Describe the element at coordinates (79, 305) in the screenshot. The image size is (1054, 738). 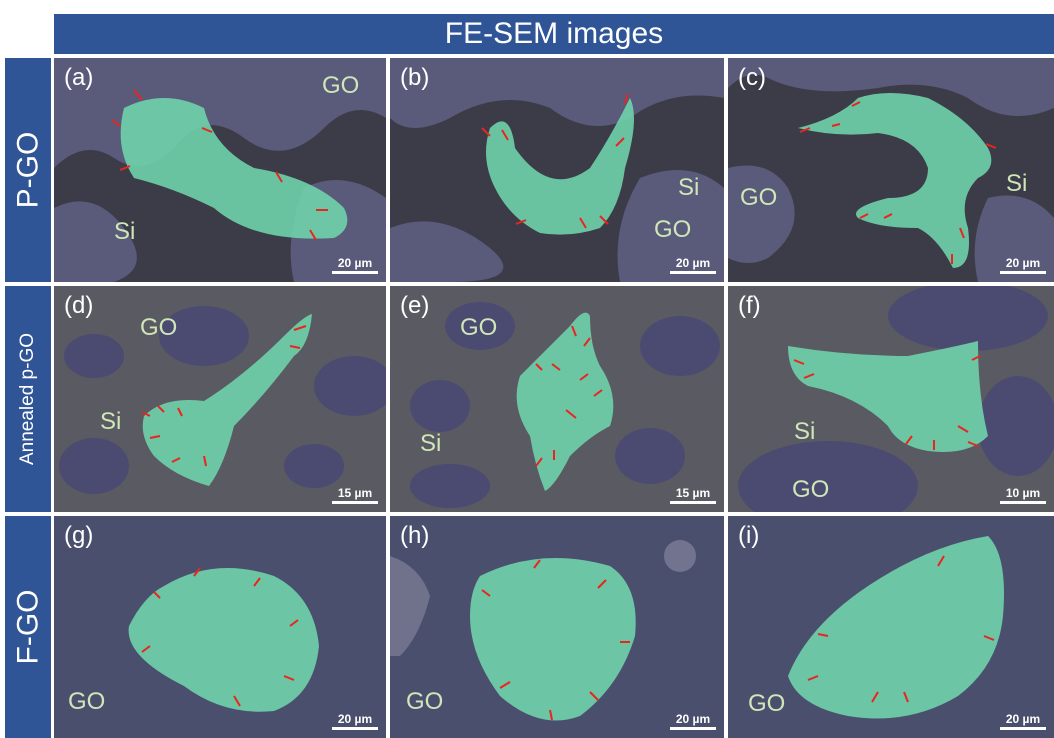
I see `panel-label: (d)` at that location.